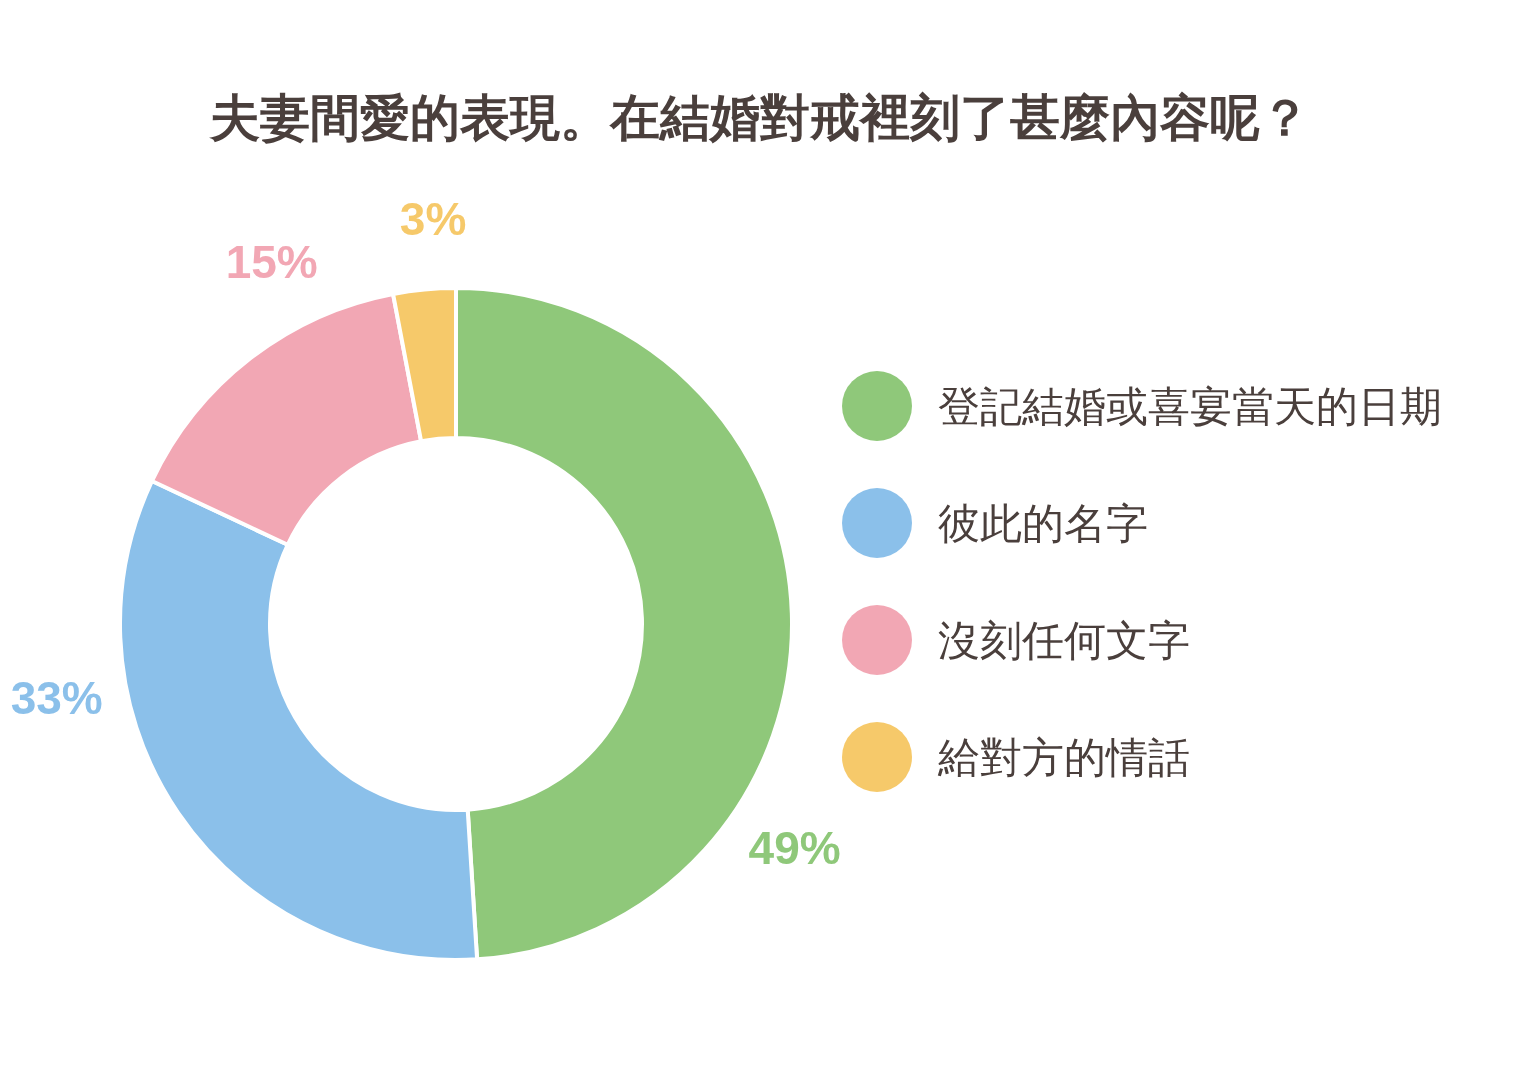 Image resolution: width=1519 pixels, height=1081 pixels. Describe the element at coordinates (1063, 757) in the screenshot. I see `legend-label: 給對方的情話` at that location.